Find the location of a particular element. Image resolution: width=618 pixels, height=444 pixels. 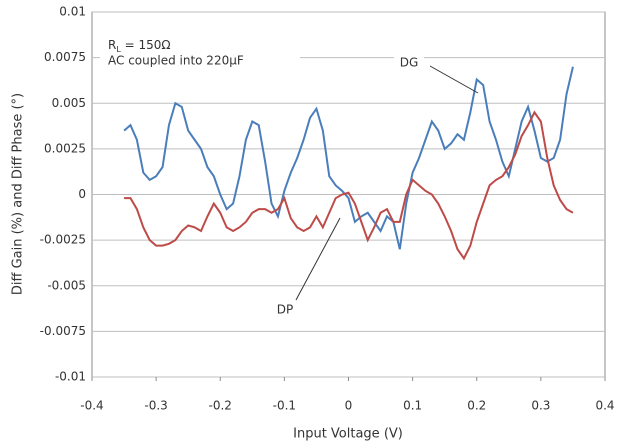

y-tick-label: -0.0025 is located at coordinates (63, 240).